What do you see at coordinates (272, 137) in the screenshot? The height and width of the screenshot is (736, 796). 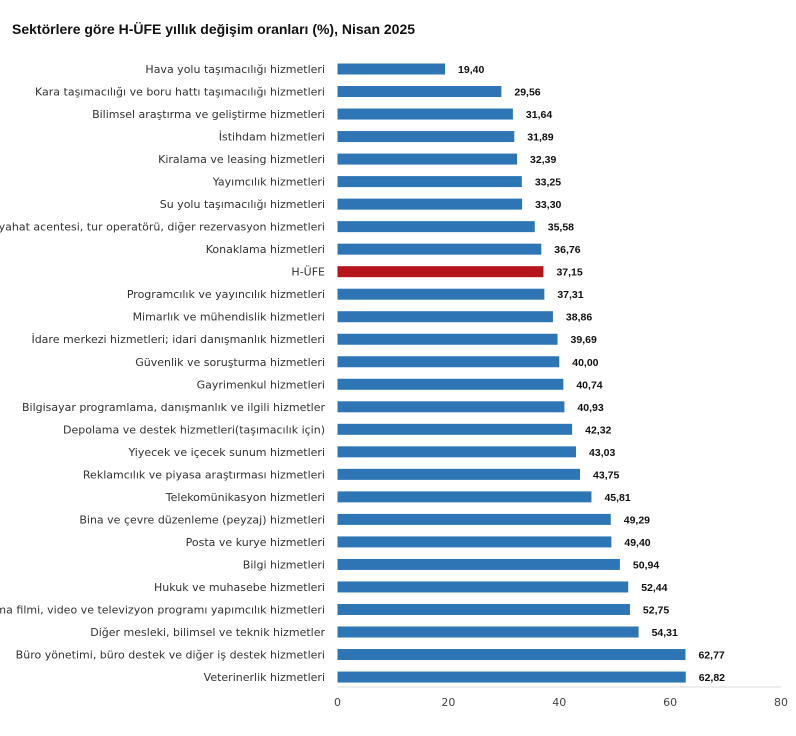 I see `category-label: İstihdam hizmetleri` at bounding box center [272, 137].